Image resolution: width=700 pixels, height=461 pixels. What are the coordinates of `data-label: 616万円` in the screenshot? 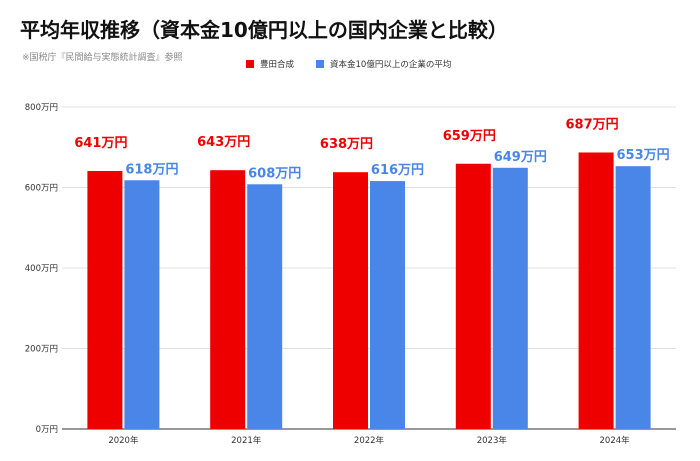 It's located at (397, 170).